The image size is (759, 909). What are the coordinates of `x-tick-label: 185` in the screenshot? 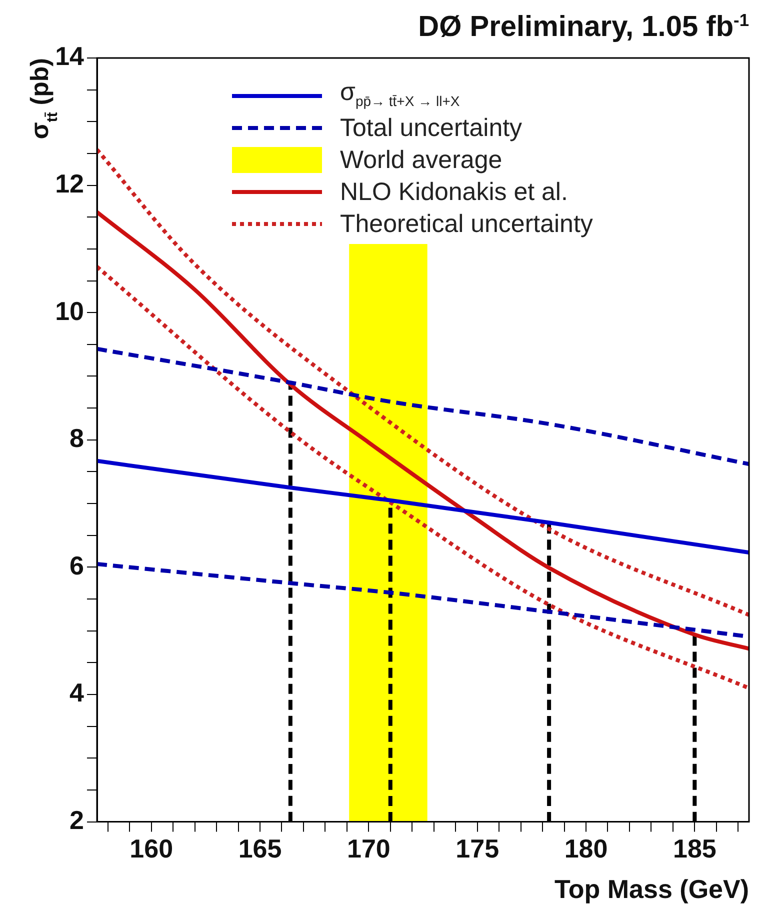 It's located at (694, 849).